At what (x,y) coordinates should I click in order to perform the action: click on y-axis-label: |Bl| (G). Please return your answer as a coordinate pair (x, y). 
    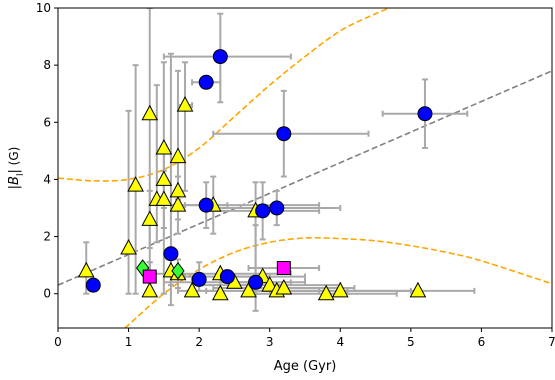
    Looking at the image, I should click on (16, 168).